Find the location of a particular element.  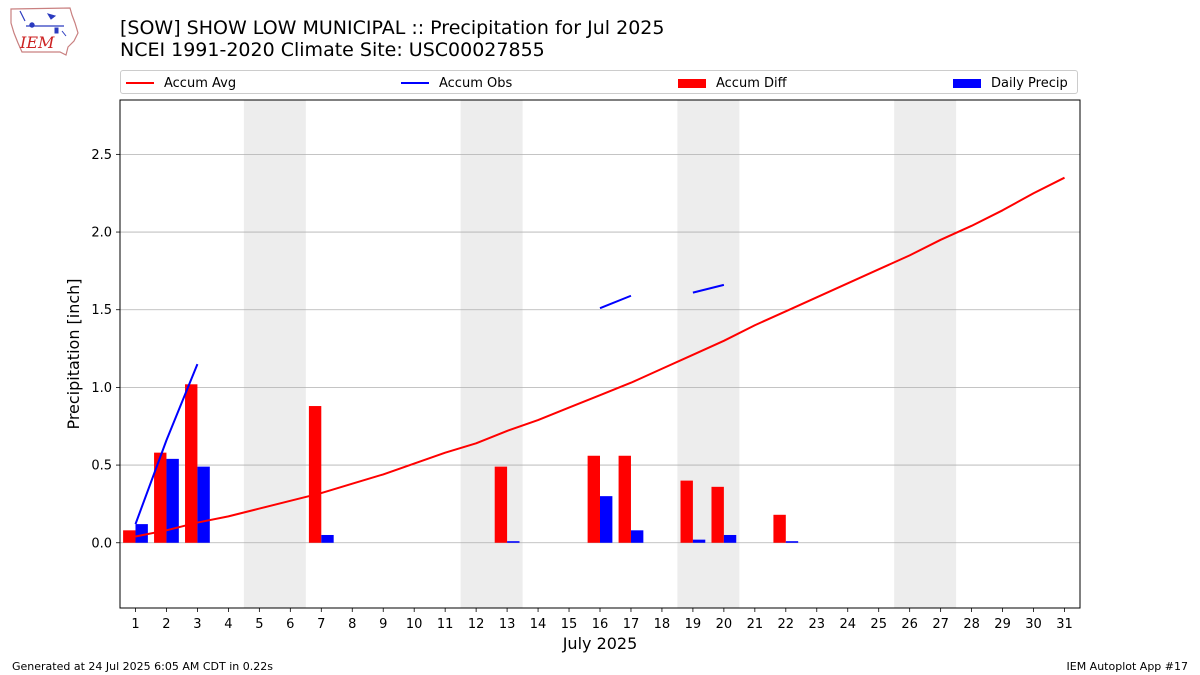

x-tick-label: 10 is located at coordinates (414, 624).